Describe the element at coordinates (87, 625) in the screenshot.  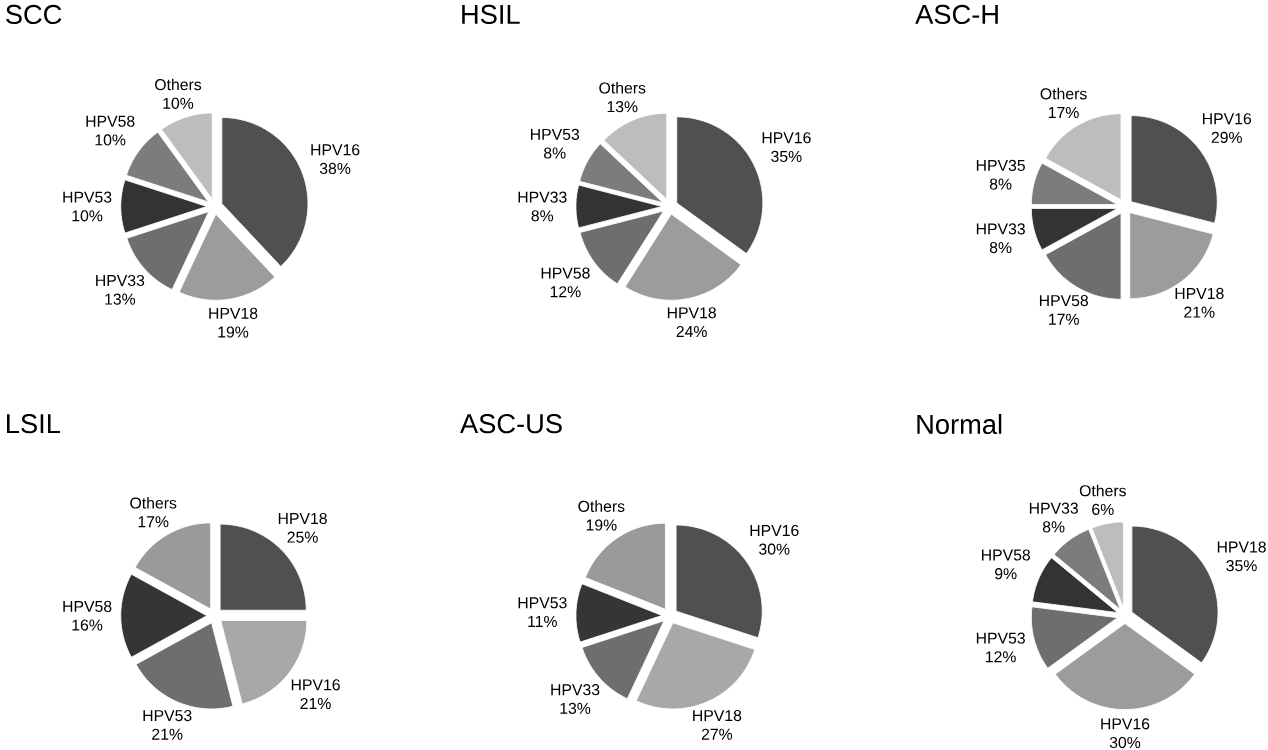
I see `data-label: 16%` at that location.